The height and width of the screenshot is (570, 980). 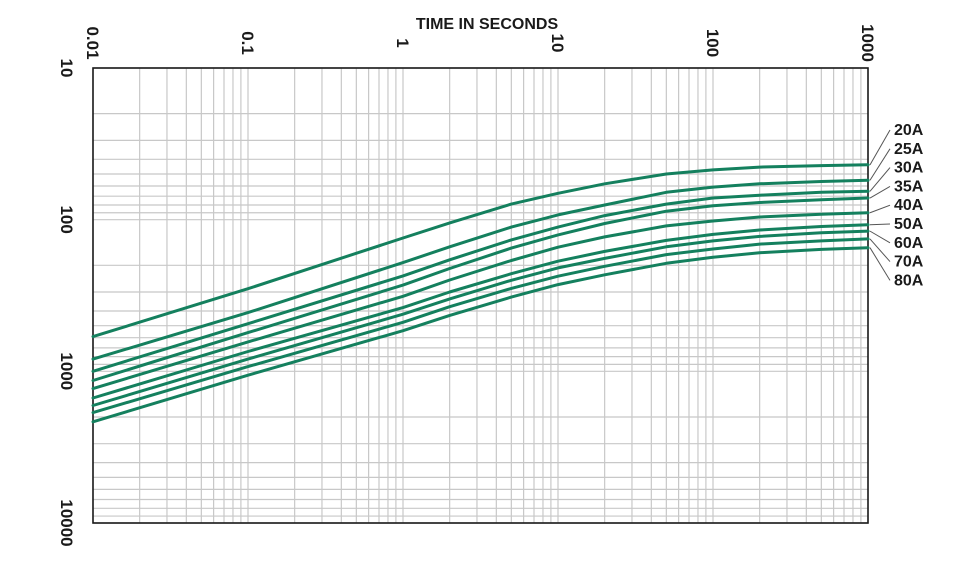 I want to click on y-tick-label: 10, so click(x=66, y=68).